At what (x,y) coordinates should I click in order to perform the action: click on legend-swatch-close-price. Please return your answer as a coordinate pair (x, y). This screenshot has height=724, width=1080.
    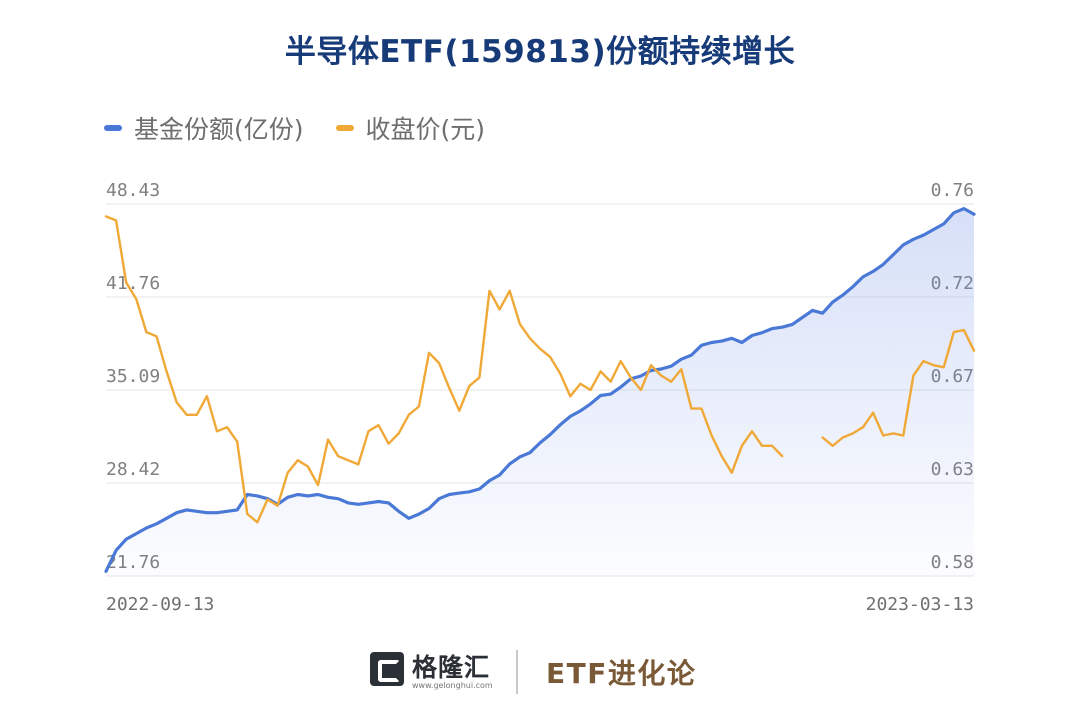
    Looking at the image, I should click on (344, 128).